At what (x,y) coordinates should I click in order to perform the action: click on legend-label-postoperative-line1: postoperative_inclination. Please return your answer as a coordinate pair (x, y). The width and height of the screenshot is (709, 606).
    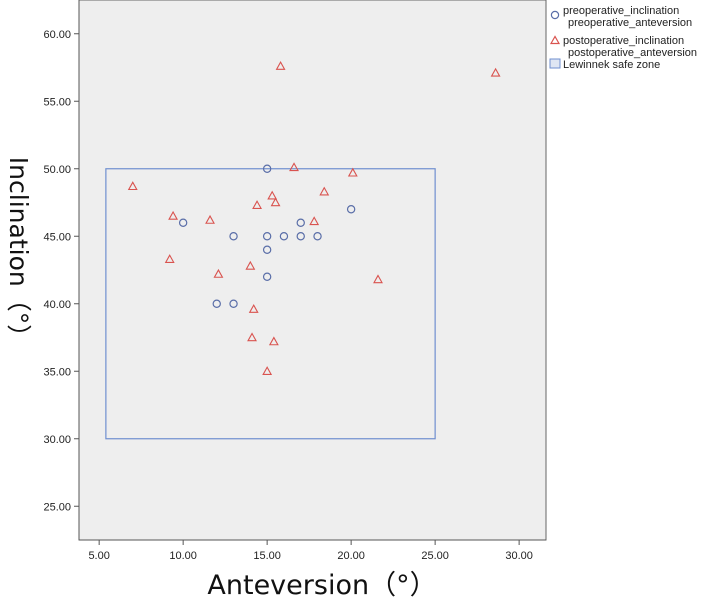
    Looking at the image, I should click on (623, 41).